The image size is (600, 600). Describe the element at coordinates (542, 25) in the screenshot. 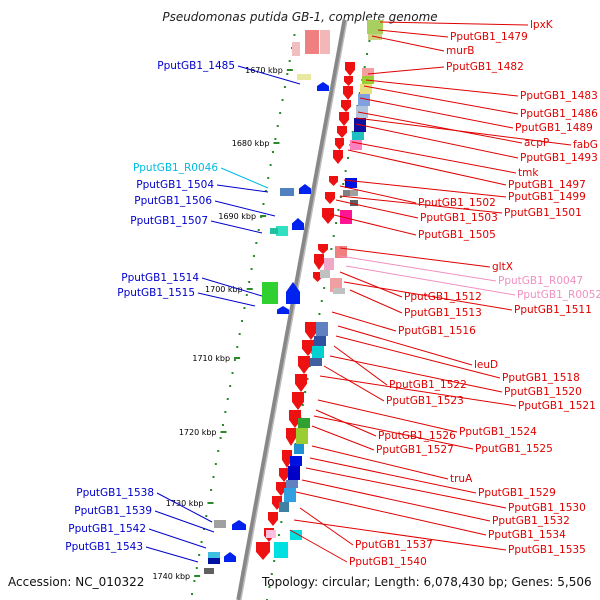

I see `gene-label-lpxk: lpxK` at that location.